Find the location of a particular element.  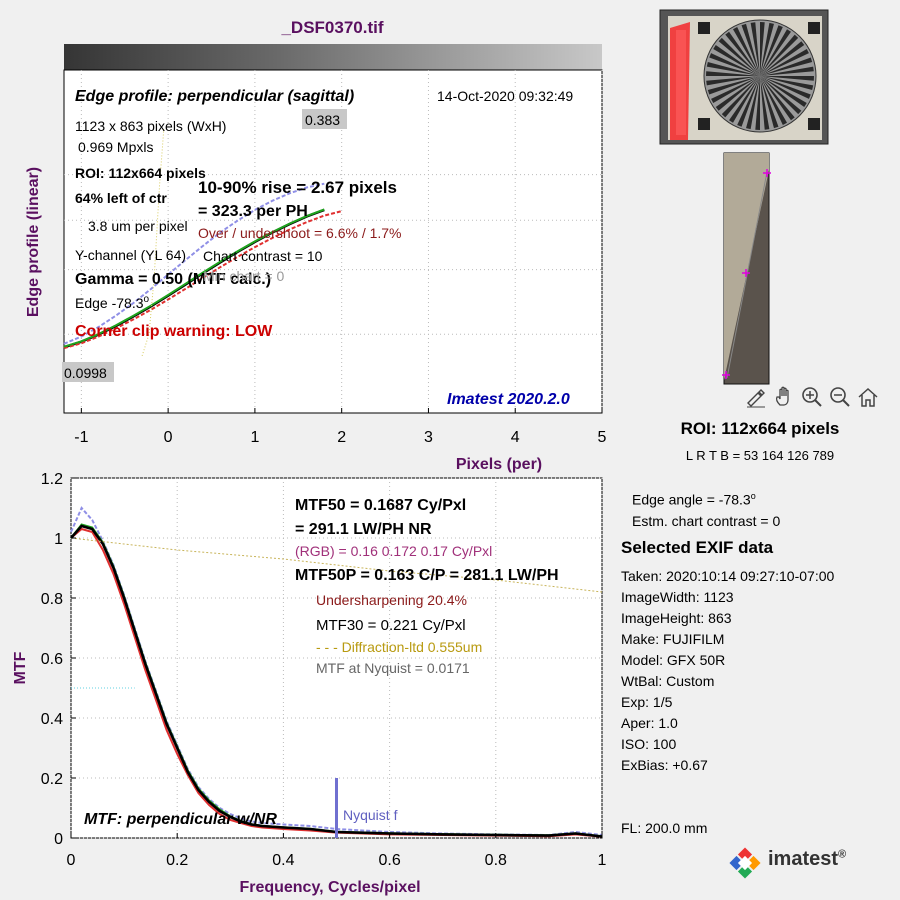

exif-row: ISO: 100 is located at coordinates (649, 744).